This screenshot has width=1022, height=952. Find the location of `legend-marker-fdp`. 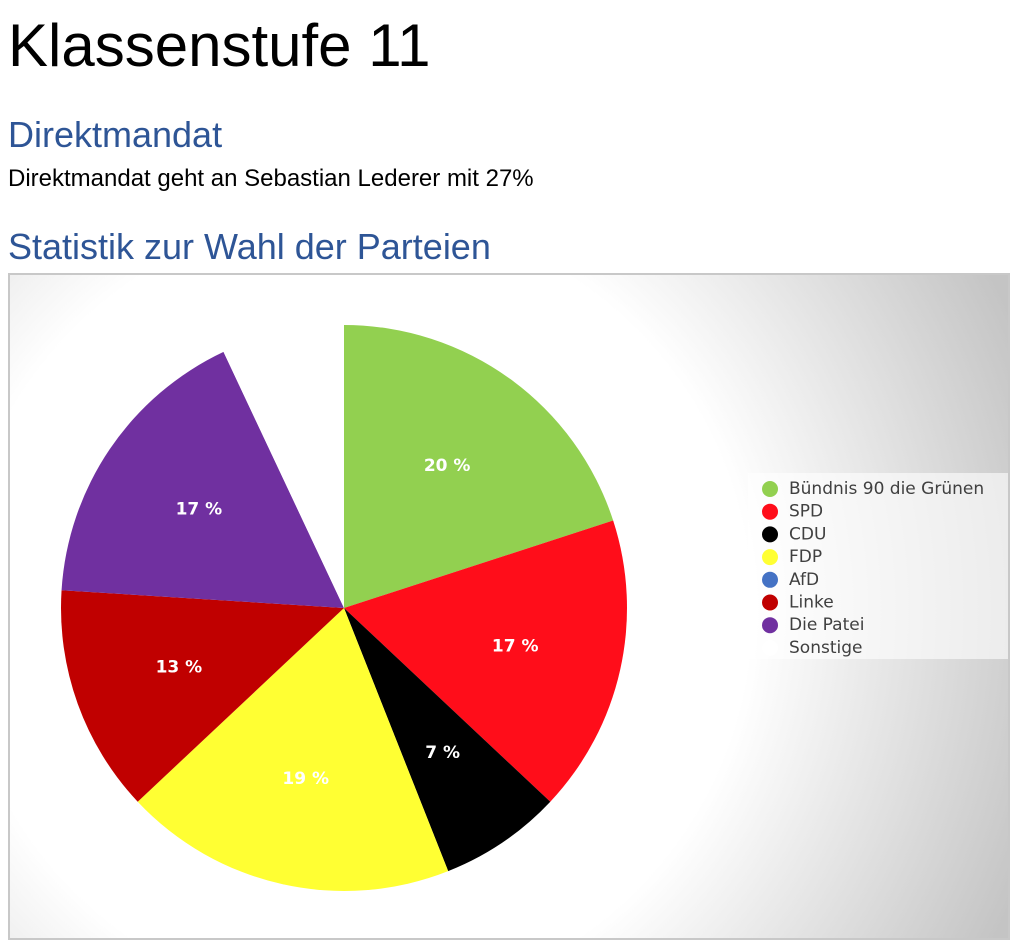

legend-marker-fdp is located at coordinates (770, 557).